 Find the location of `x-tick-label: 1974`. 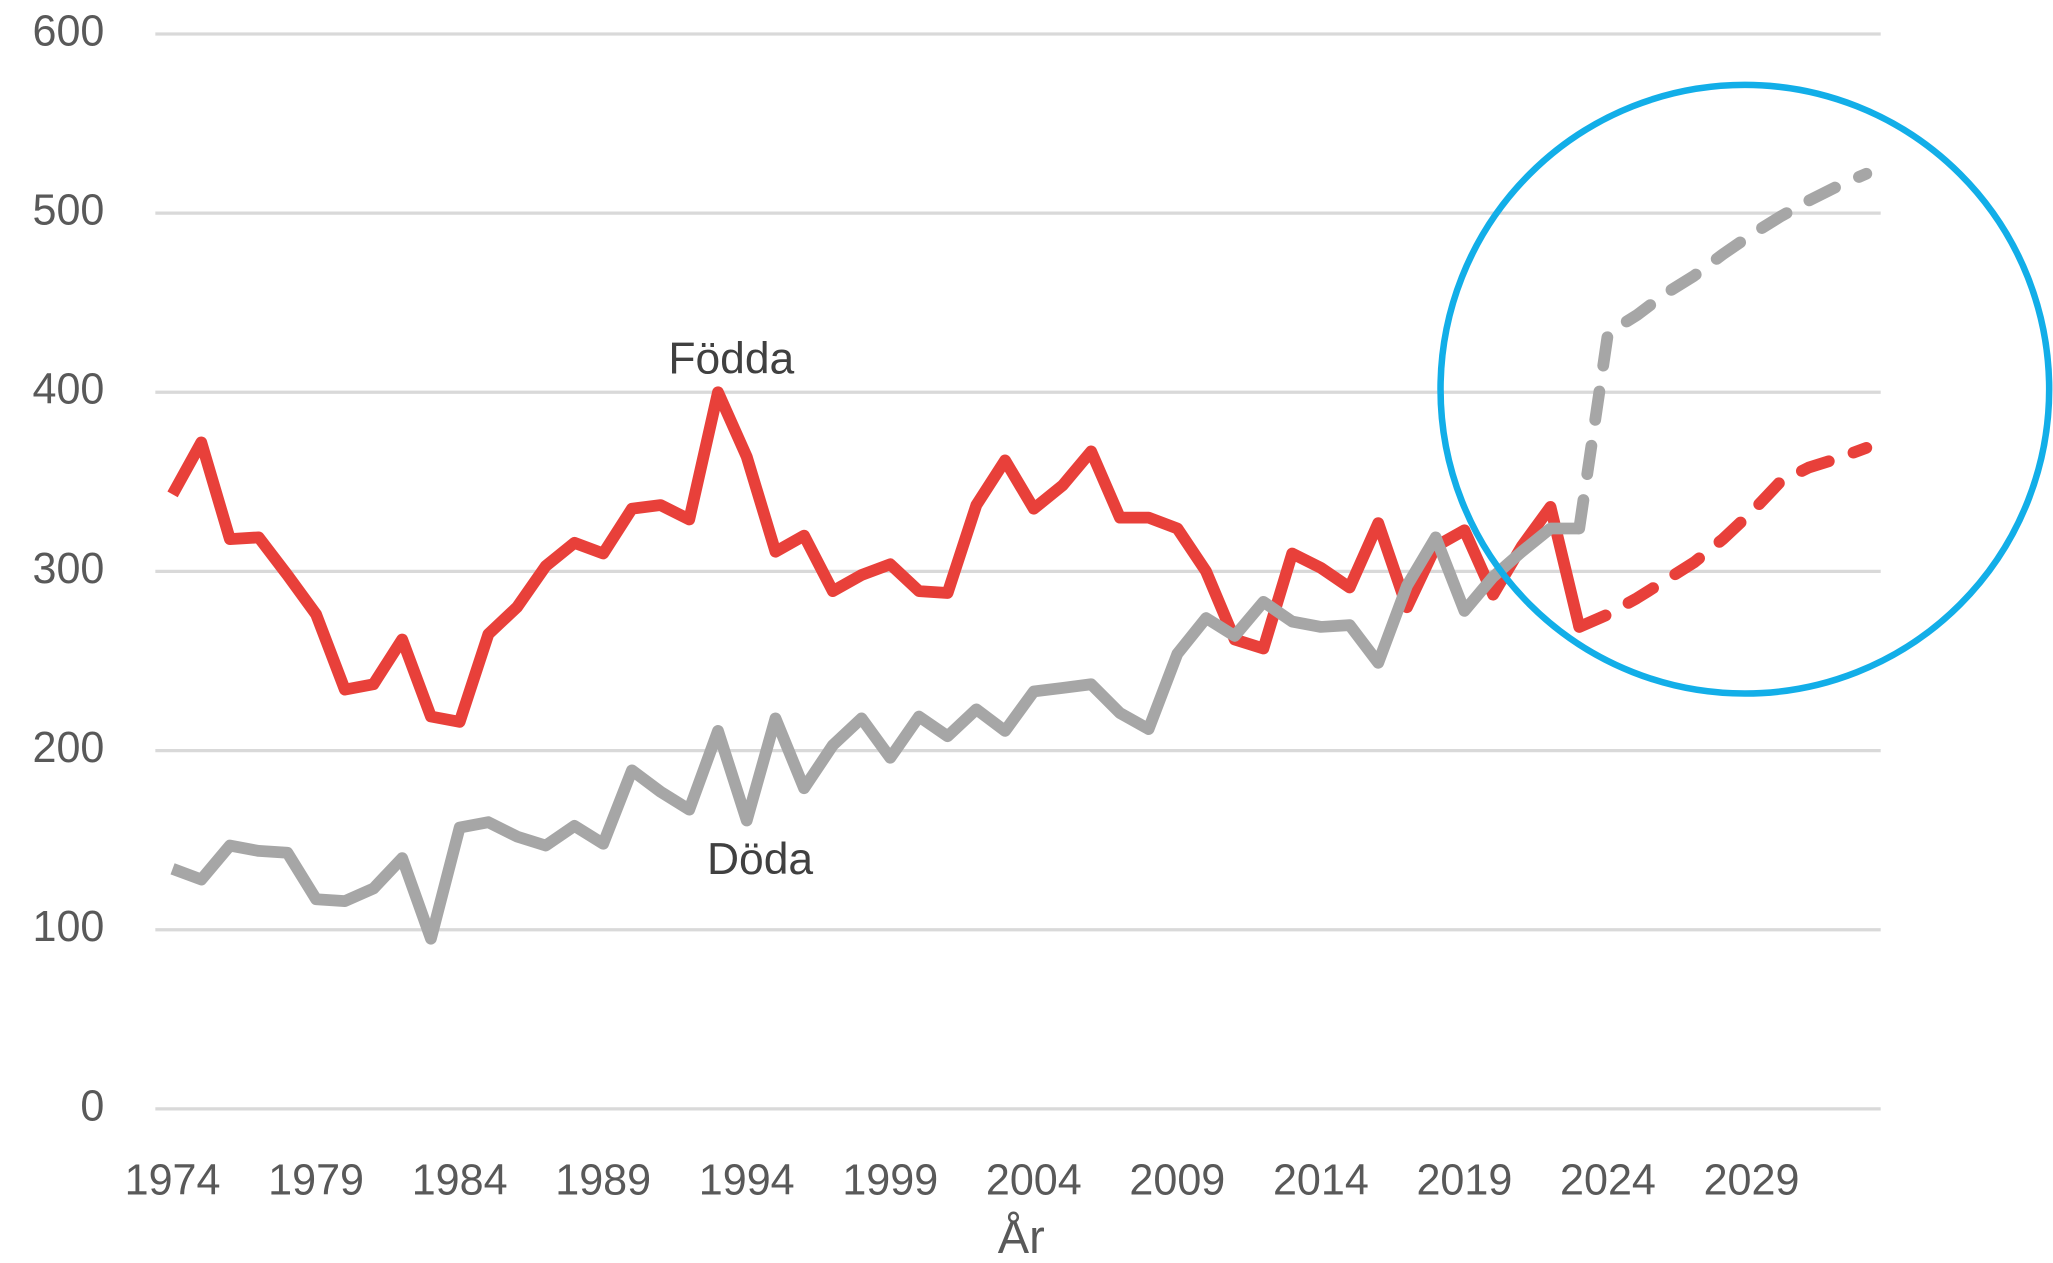

x-tick-label: 1974 is located at coordinates (173, 1181).